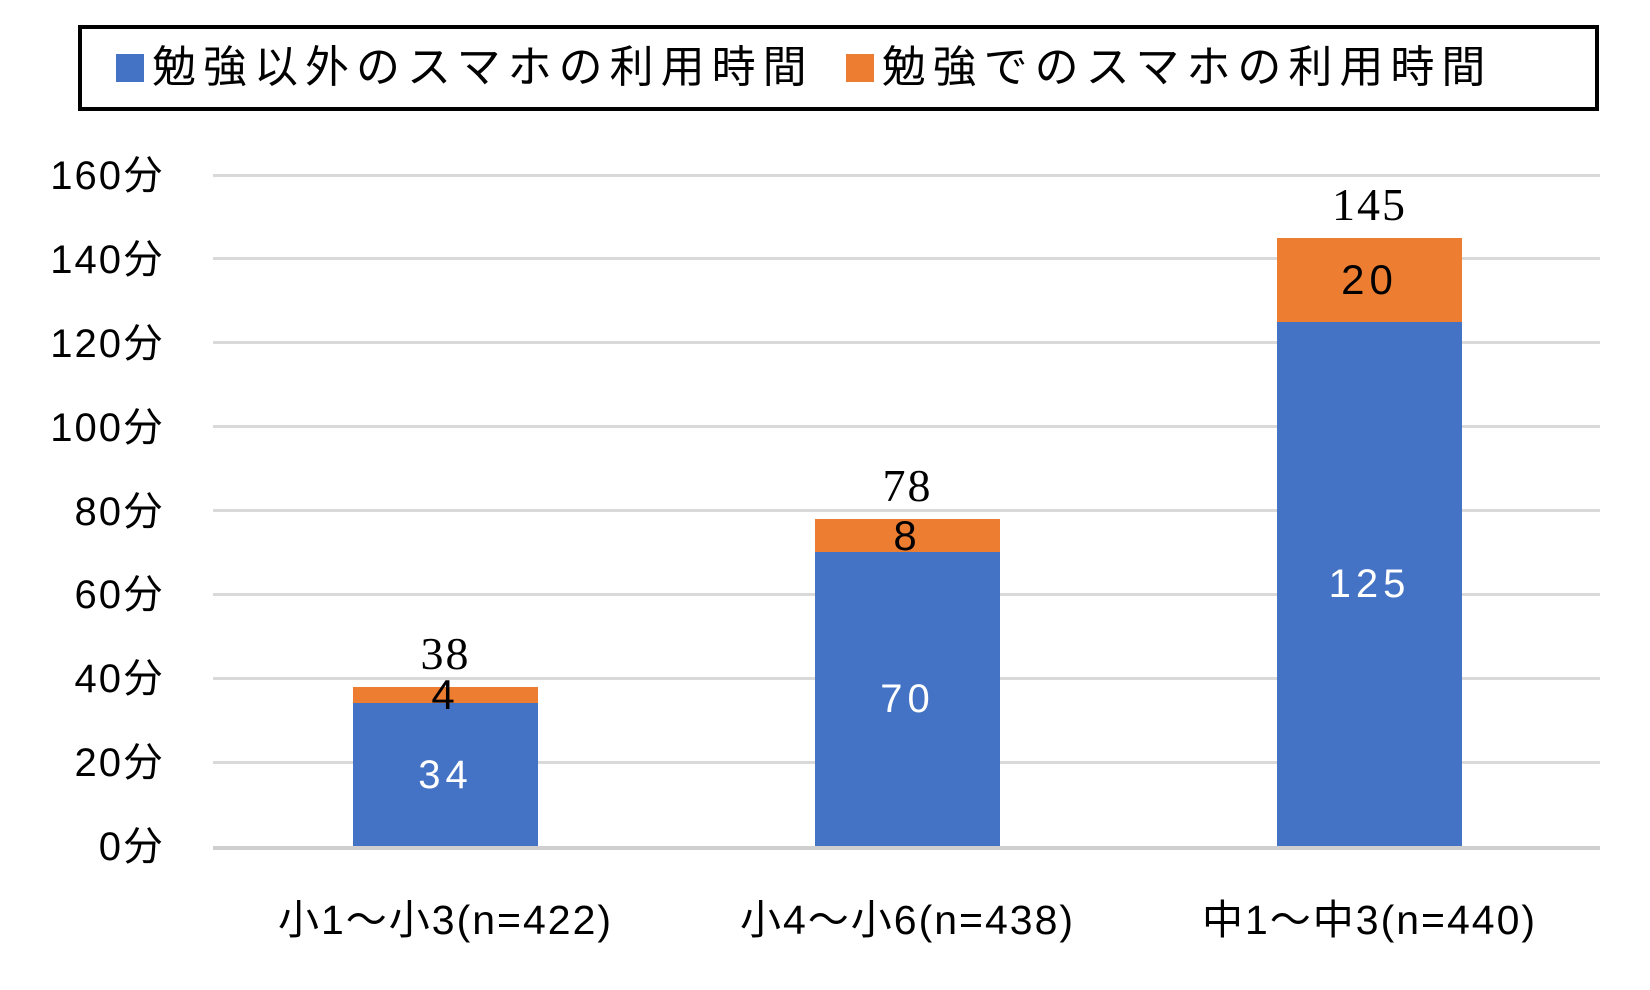 The height and width of the screenshot is (990, 1650). Describe the element at coordinates (119, 595) in the screenshot. I see `y-axis-tick-60: 60分` at that location.